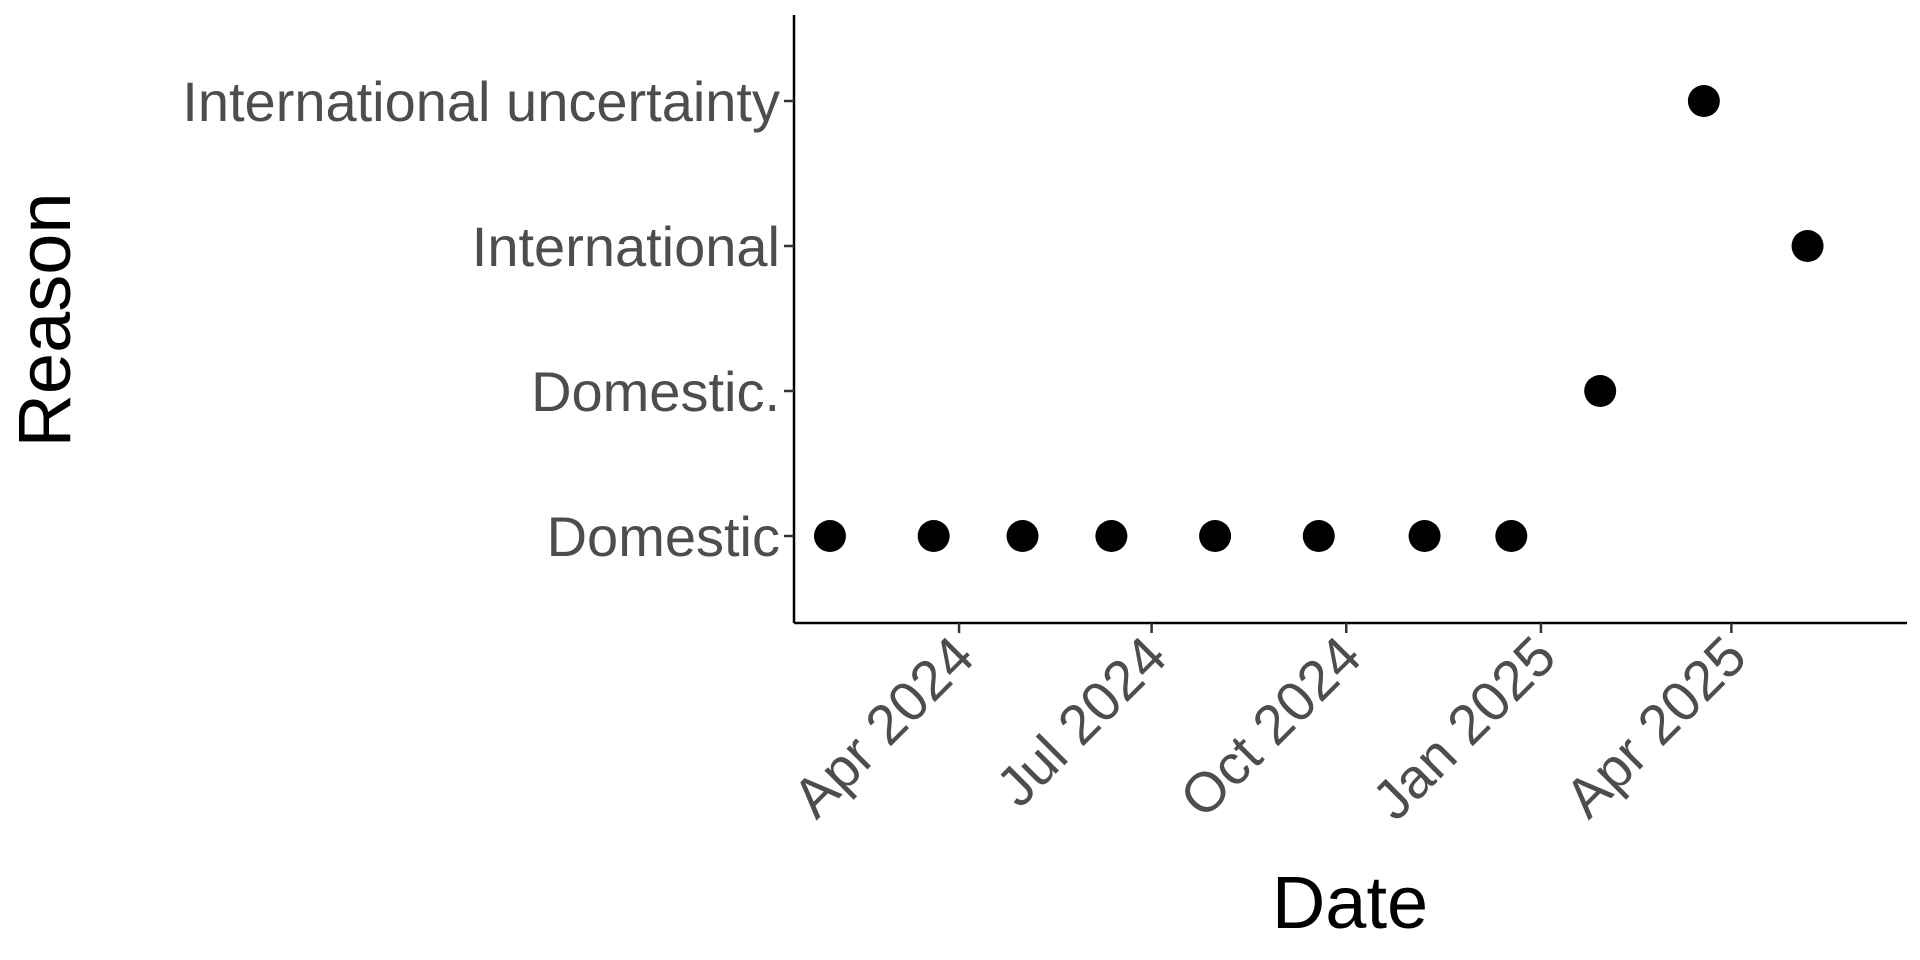  I want to click on y-tick-label-domestic: Domestic., so click(655, 391).